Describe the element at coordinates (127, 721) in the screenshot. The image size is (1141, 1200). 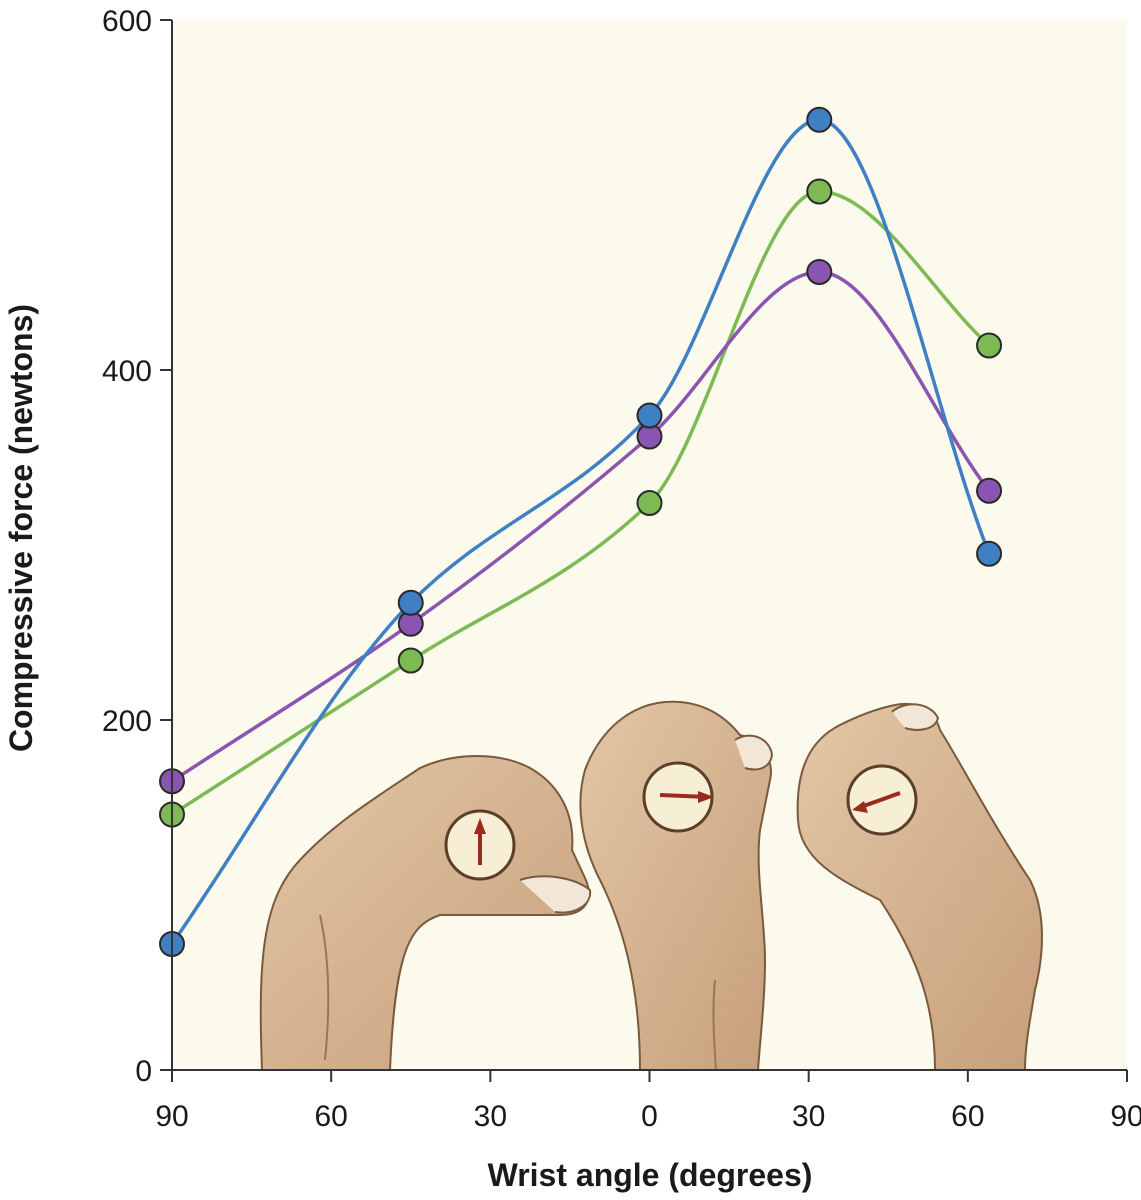
I see `y-tick-label: 200` at that location.